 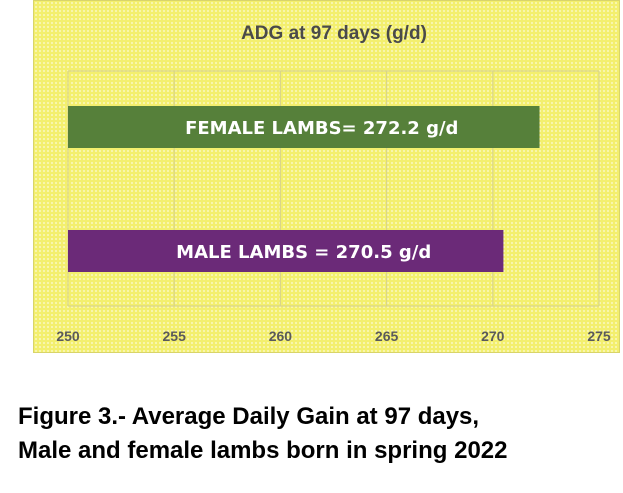 I want to click on bar-label-female-lambs: FEMALE LAMBS= 272.2 g/d, so click(x=321, y=128).